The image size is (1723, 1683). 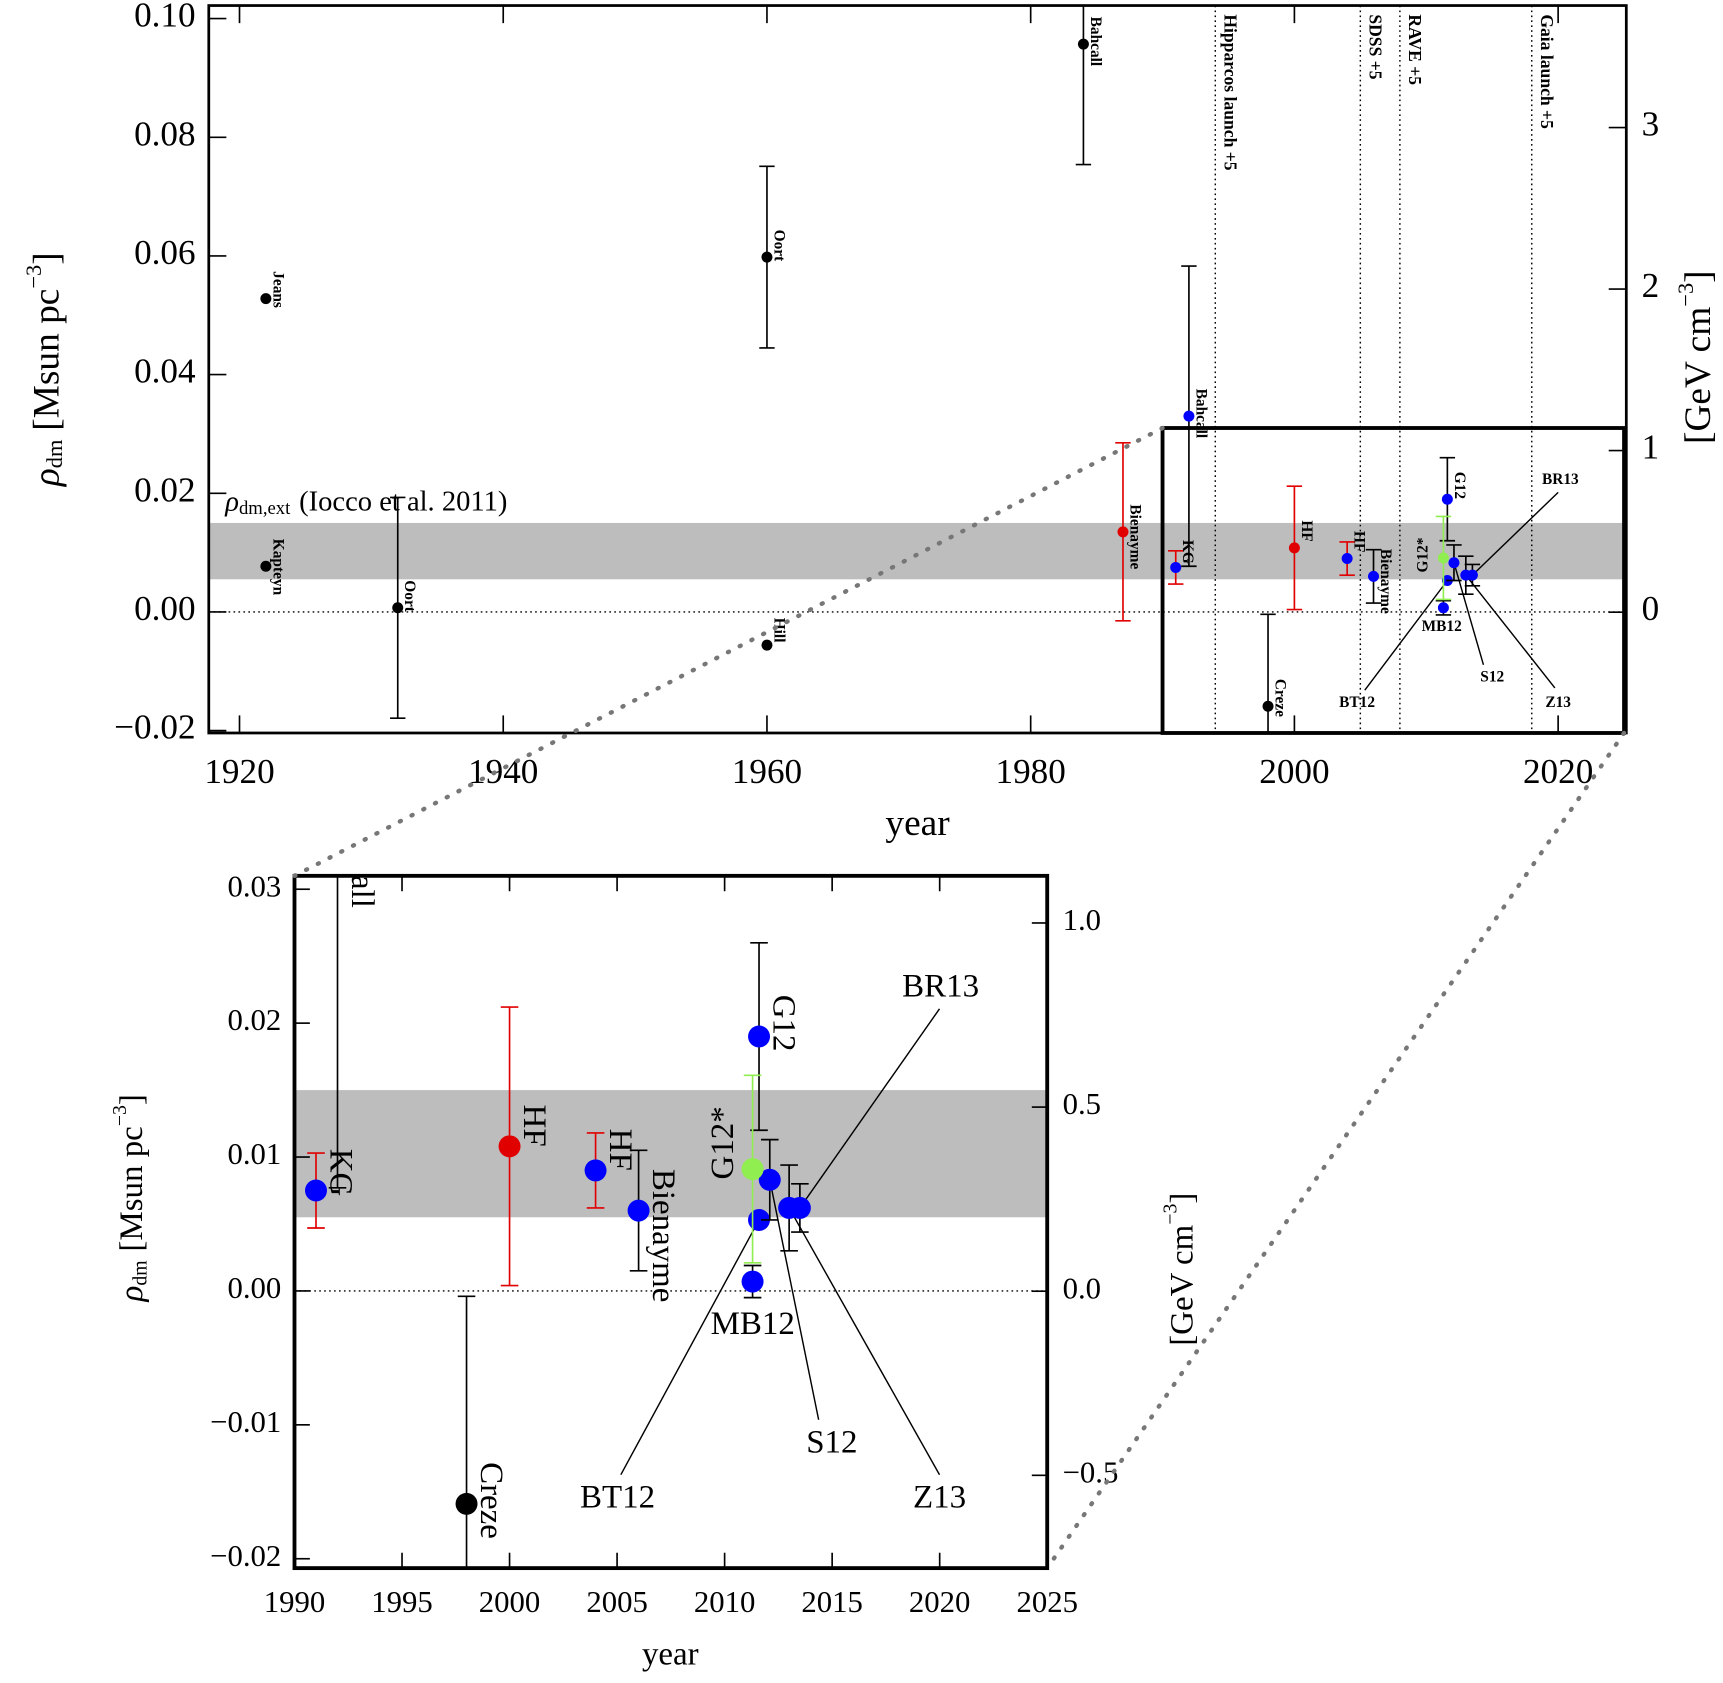 I want to click on x-tick-label: 1995, so click(x=402, y=1602).